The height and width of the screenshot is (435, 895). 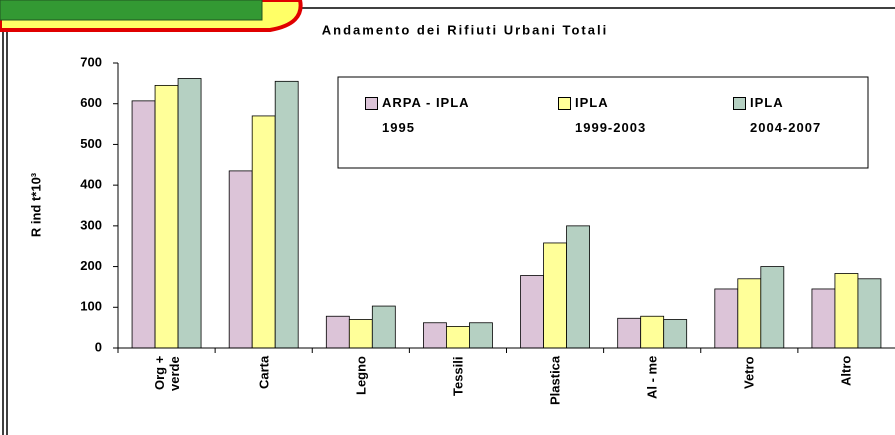 What do you see at coordinates (786, 115) in the screenshot?
I see `legend-label: IPLA 2004-2007` at bounding box center [786, 115].